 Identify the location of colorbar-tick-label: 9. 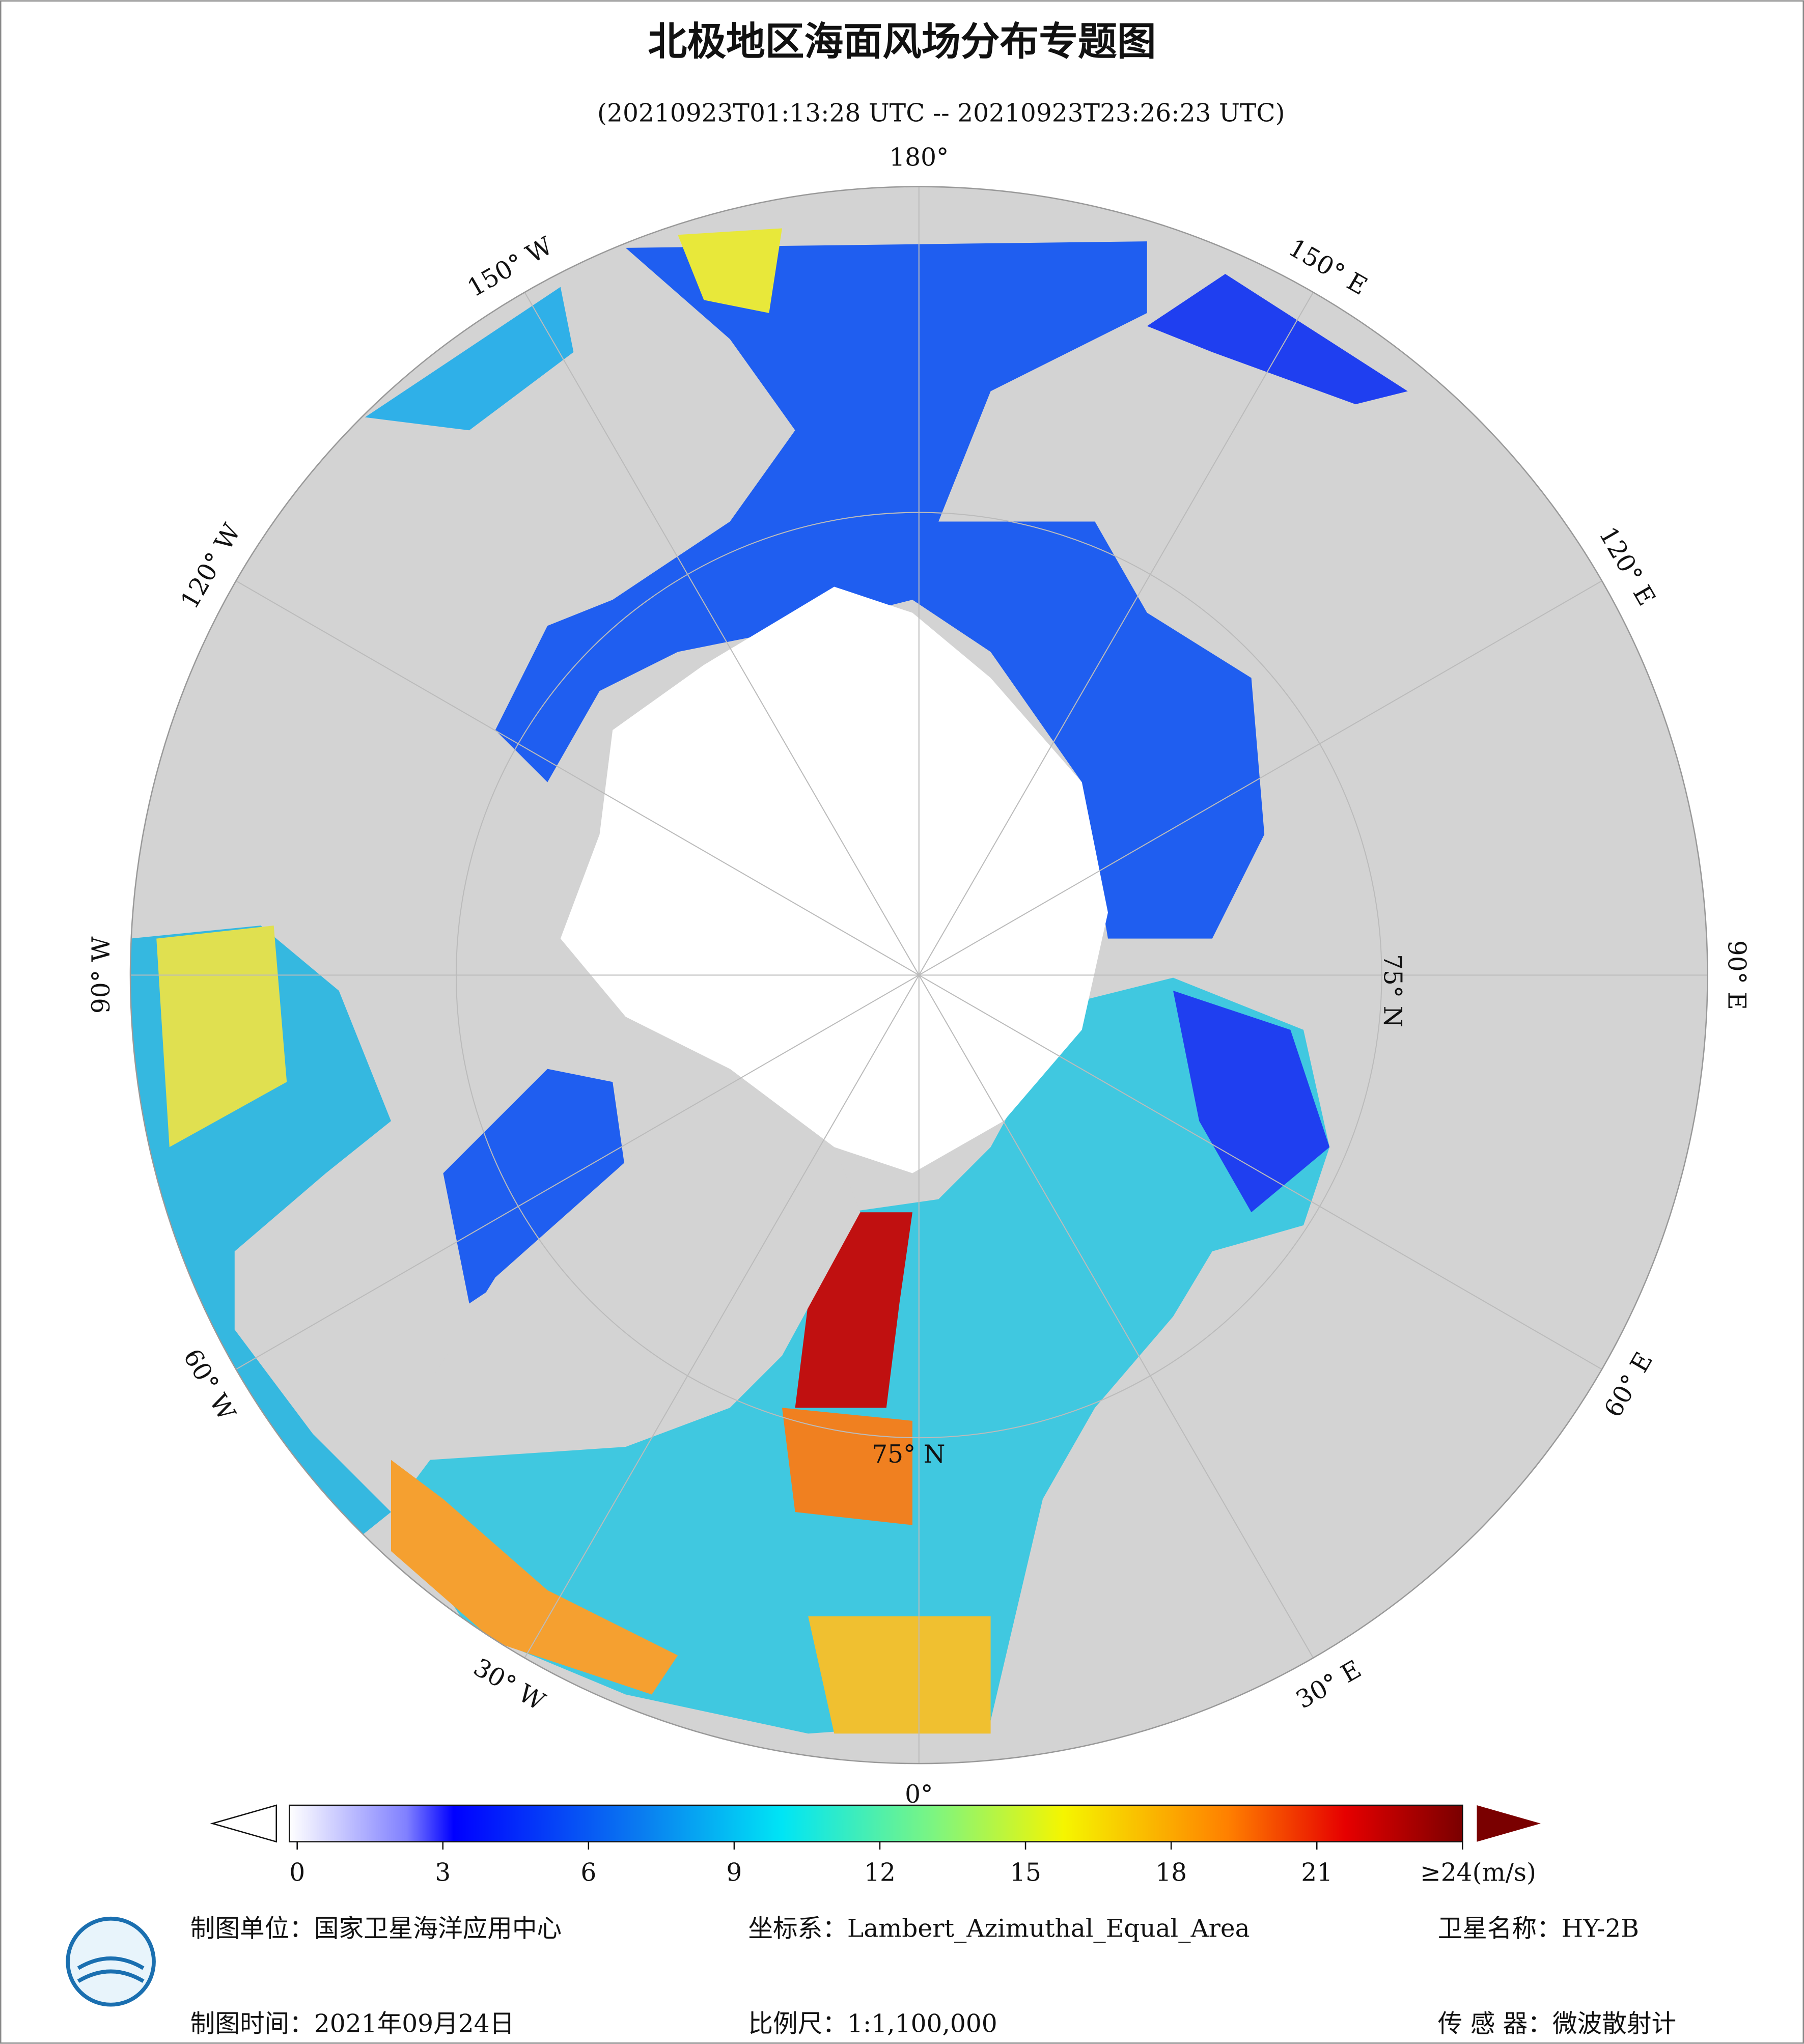
(734, 1873).